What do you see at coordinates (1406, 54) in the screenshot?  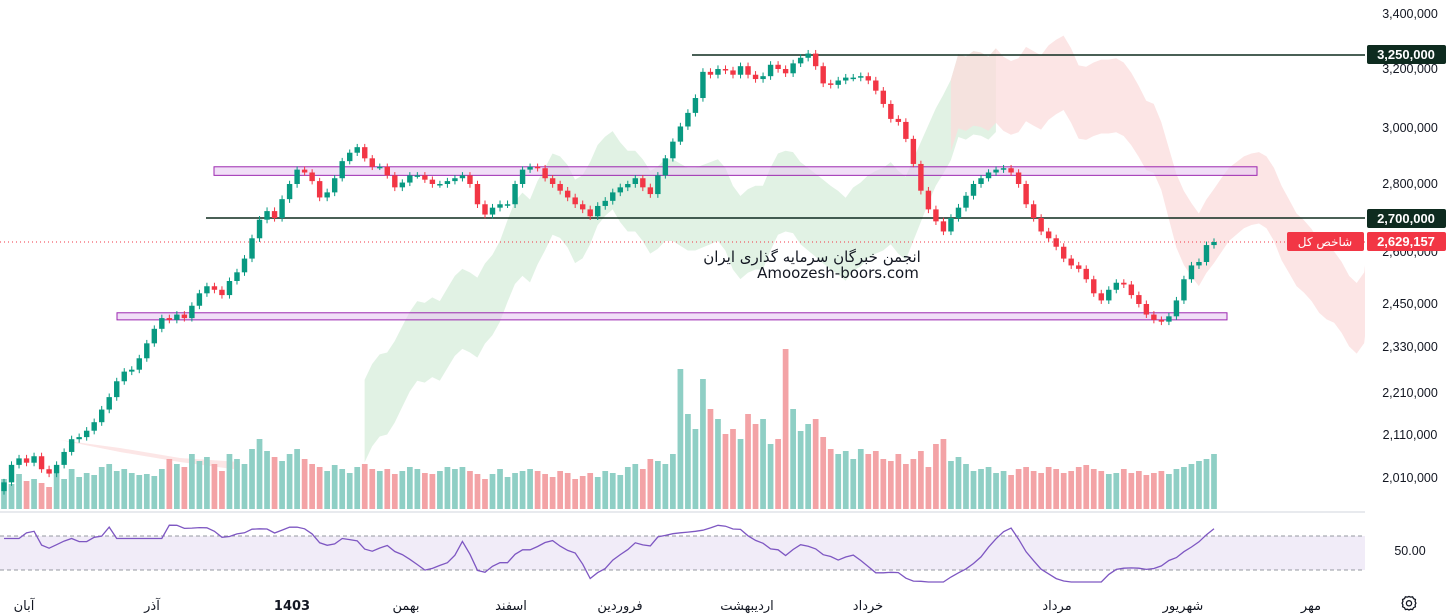 I see `svg-text: 3,250,000` at bounding box center [1406, 54].